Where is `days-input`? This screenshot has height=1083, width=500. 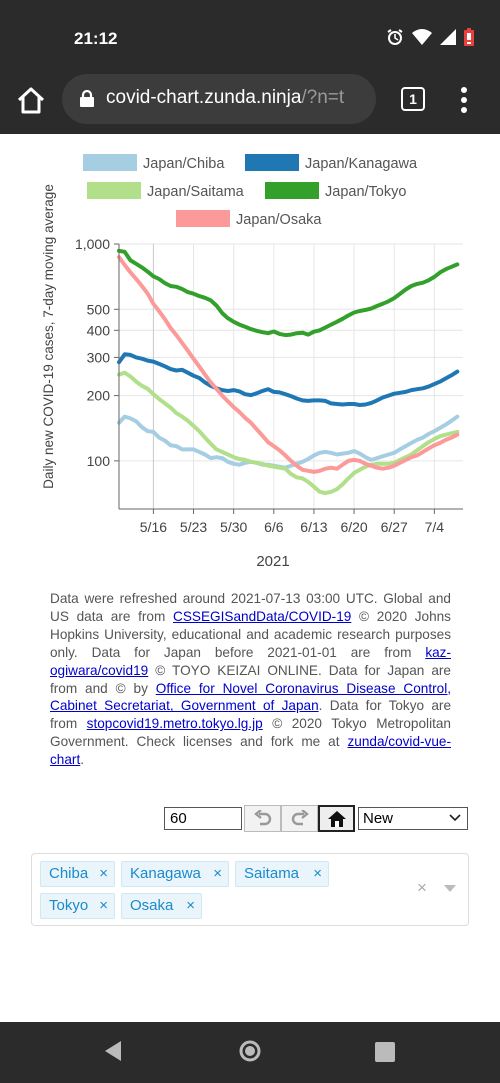 days-input is located at coordinates (203, 818).